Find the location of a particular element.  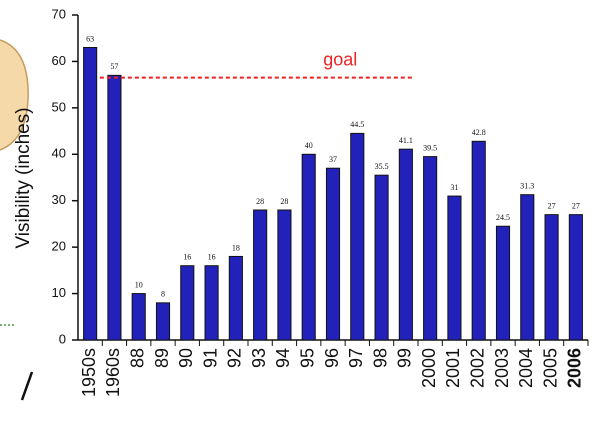

x-tick-label: 2005 is located at coordinates (550, 368).